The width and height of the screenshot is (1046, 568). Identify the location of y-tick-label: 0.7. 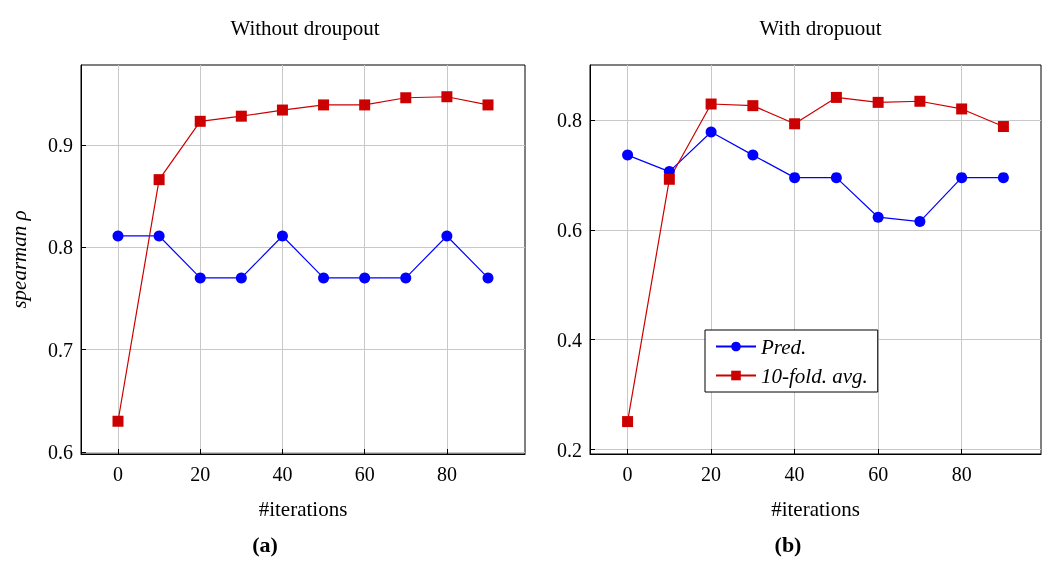
(60, 349).